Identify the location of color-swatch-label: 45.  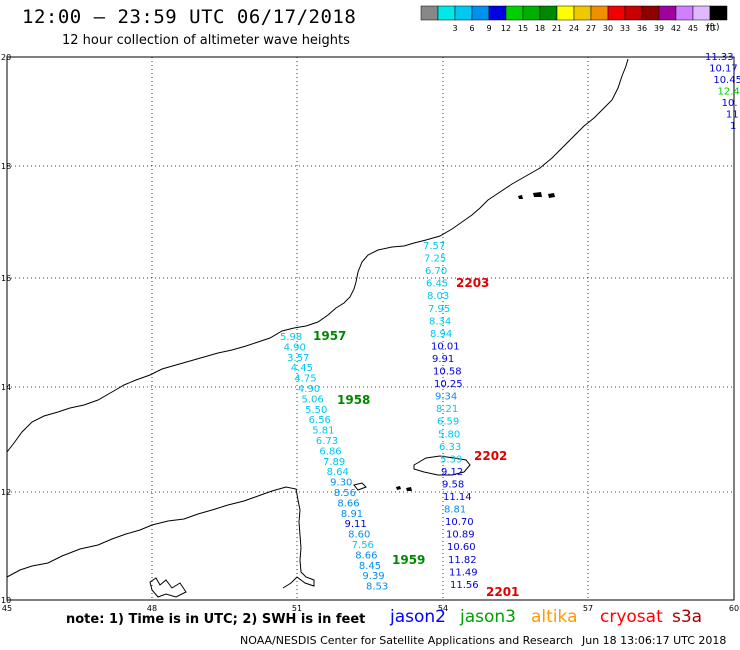
(693, 28).